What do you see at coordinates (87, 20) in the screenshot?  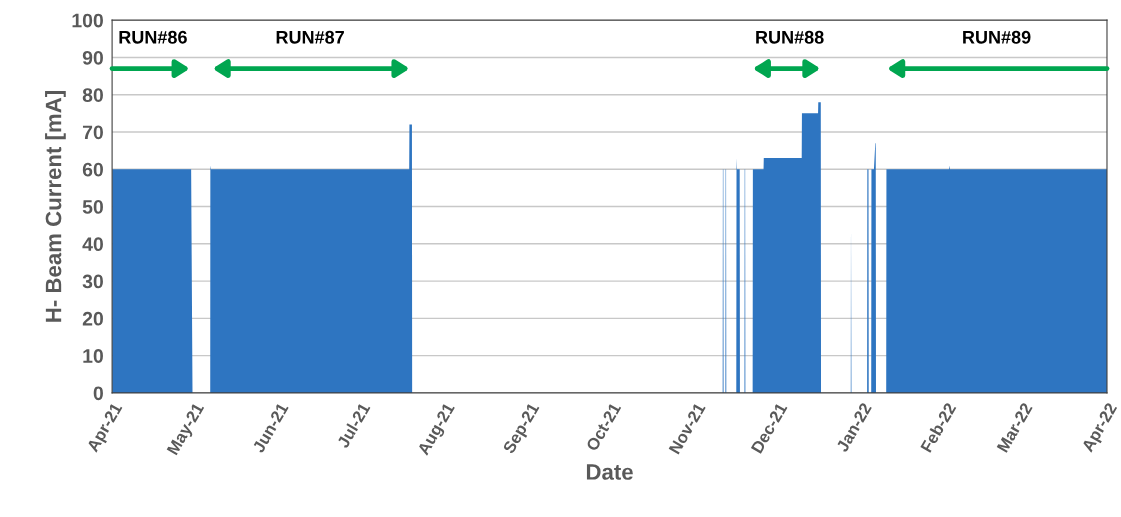 I see `y-tick-label: 100` at bounding box center [87, 20].